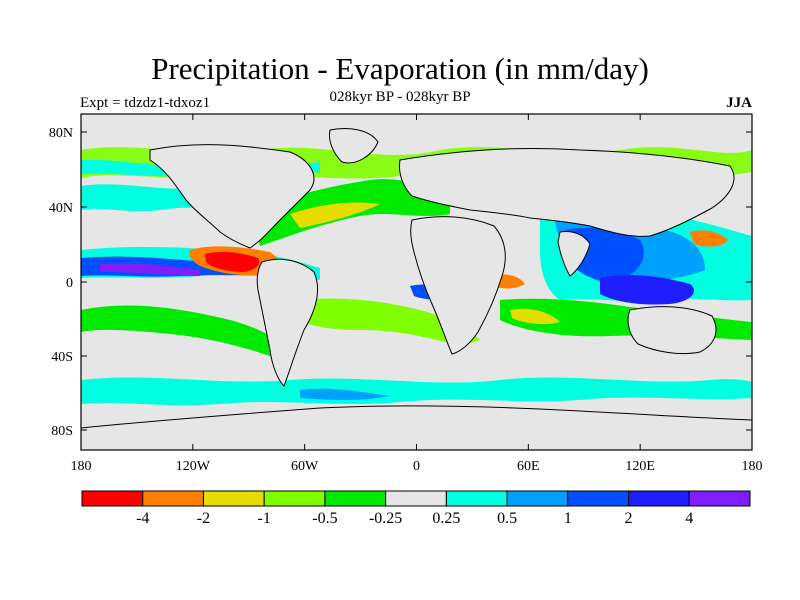 The image size is (800, 600). I want to click on lat-tick-label: 80S, so click(62, 431).